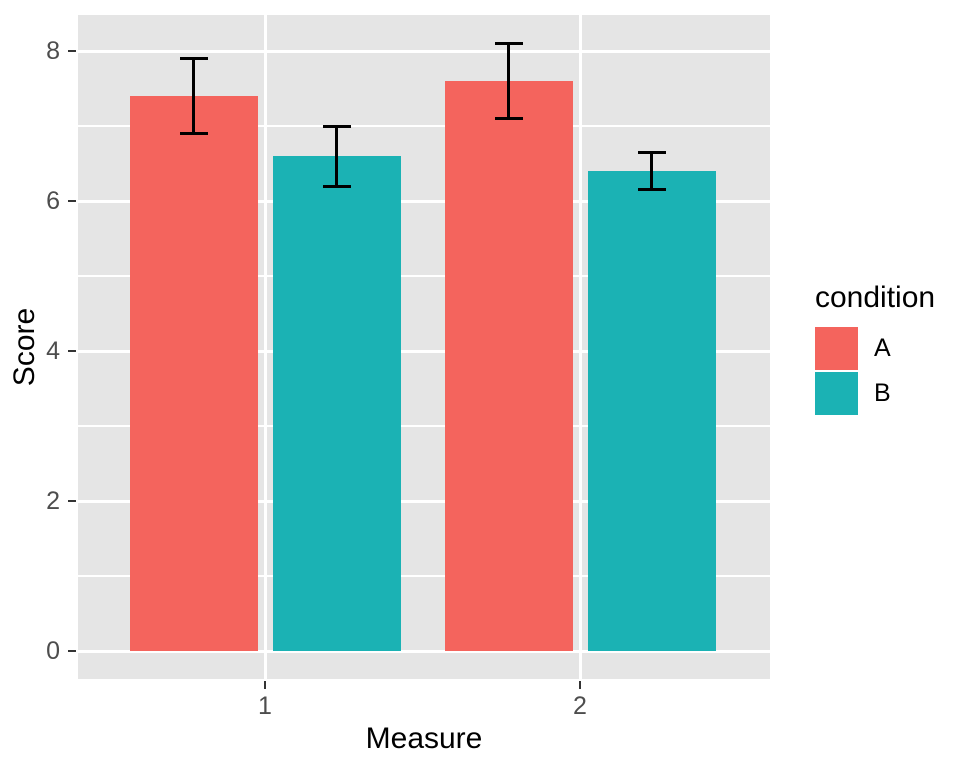 This screenshot has height=768, width=960. Describe the element at coordinates (265, 706) in the screenshot. I see `x-tick-label: 1` at that location.